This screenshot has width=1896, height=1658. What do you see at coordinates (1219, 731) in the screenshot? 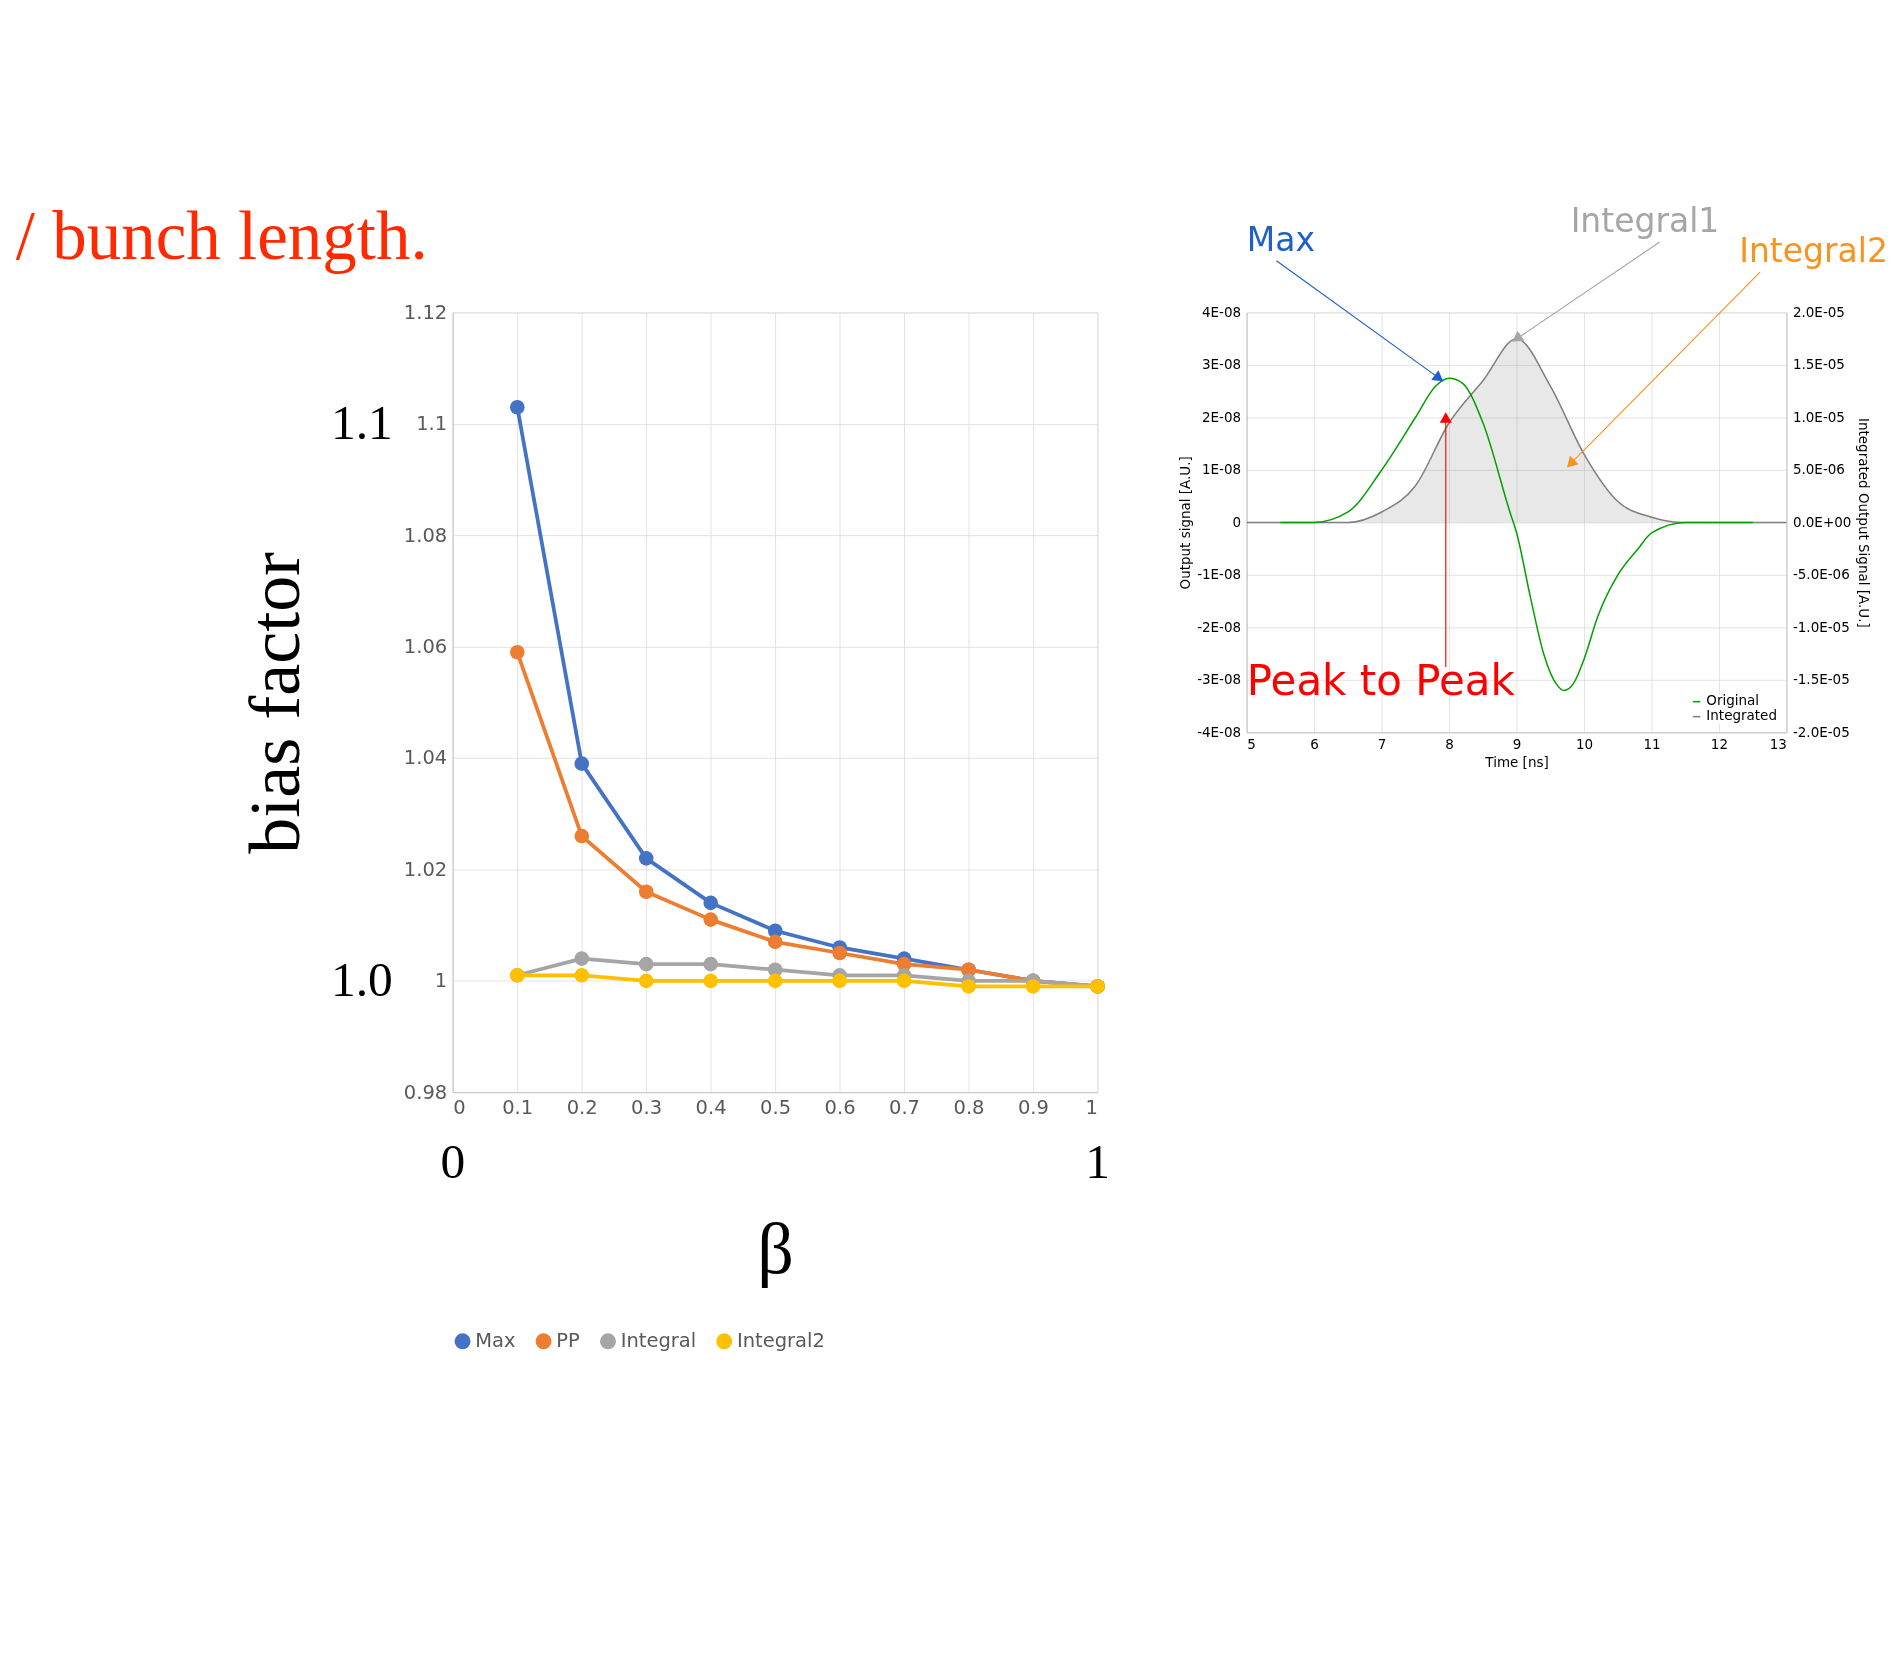
I see `y-tick-label: -4E-08` at bounding box center [1219, 731].